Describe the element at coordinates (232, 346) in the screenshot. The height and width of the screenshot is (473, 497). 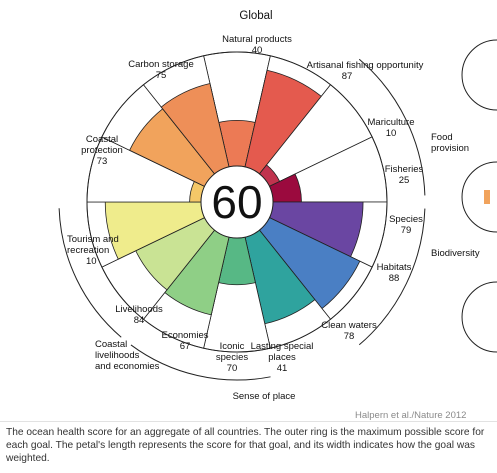
I see `label-iconic-1: Iconic` at that location.